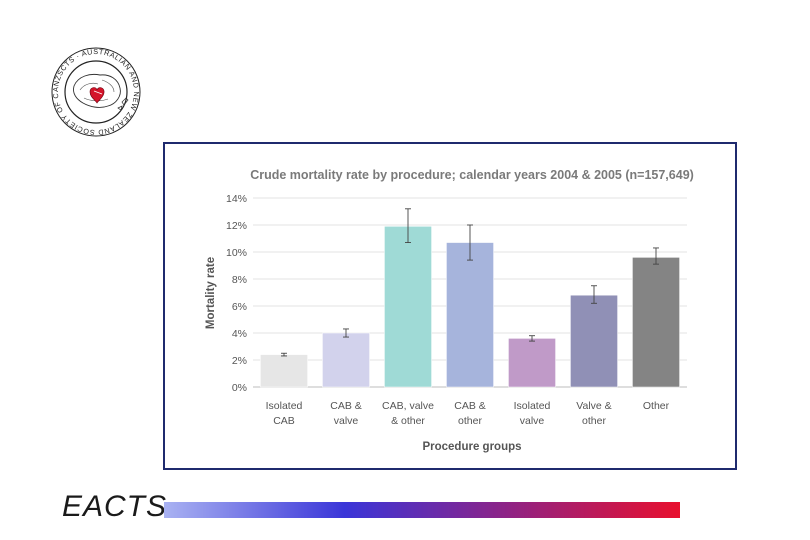 Image resolution: width=810 pixels, height=540 pixels. Describe the element at coordinates (346, 413) in the screenshot. I see `x-tick-label: CAB & valve` at that location.